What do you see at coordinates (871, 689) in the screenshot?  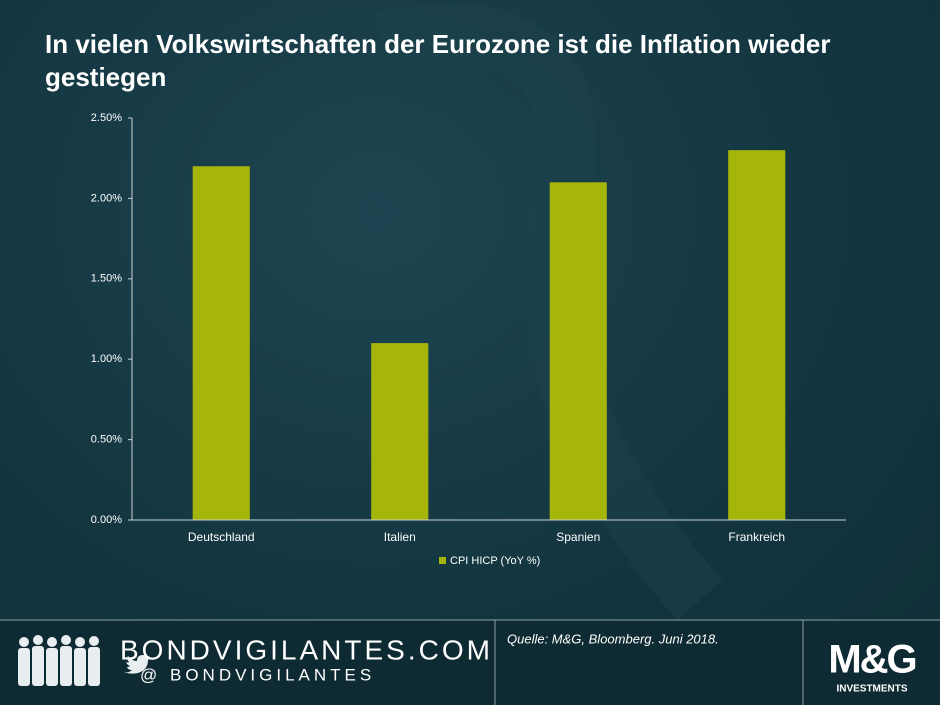 I see `logo-sub: INVESTMENTS` at bounding box center [871, 689].